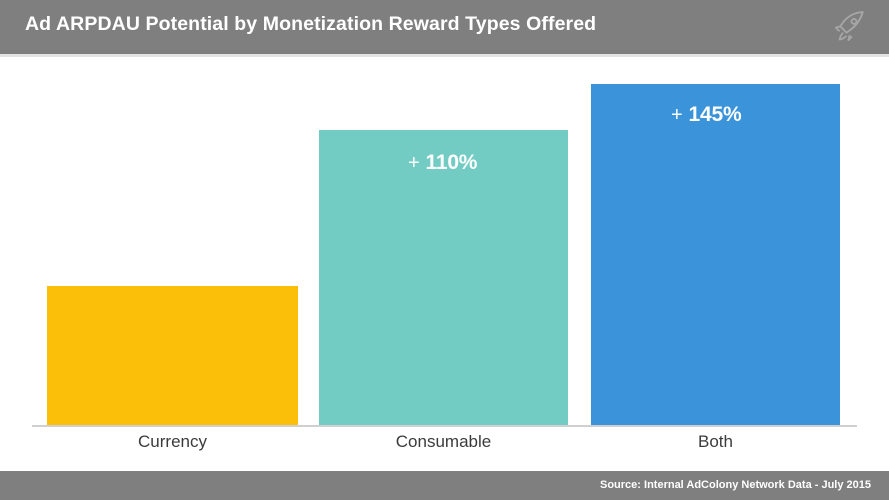  I want to click on header-divider, so click(444, 55).